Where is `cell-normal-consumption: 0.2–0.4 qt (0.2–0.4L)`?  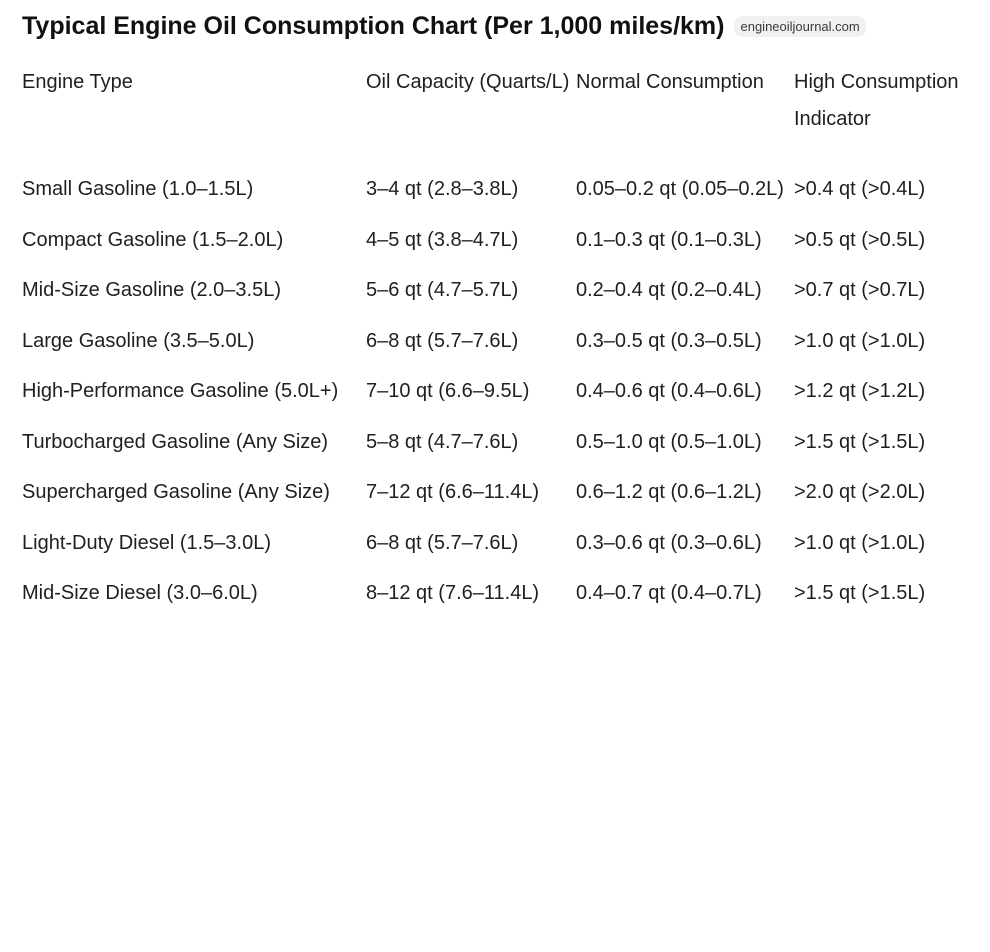
cell-normal-consumption: 0.2–0.4 qt (0.2–0.4L) is located at coordinates (669, 290).